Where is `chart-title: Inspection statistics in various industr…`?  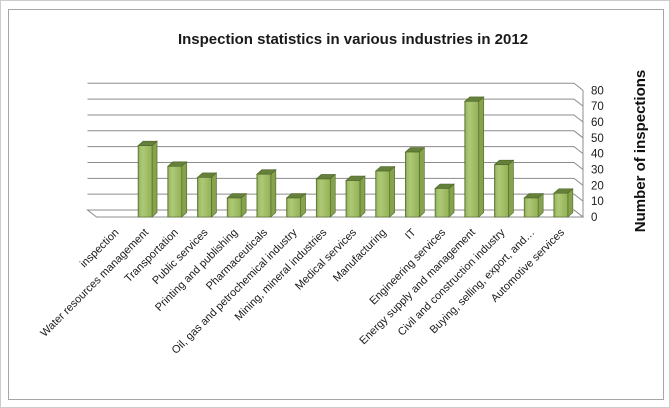
chart-title: Inspection statistics in various industr… is located at coordinates (353, 39).